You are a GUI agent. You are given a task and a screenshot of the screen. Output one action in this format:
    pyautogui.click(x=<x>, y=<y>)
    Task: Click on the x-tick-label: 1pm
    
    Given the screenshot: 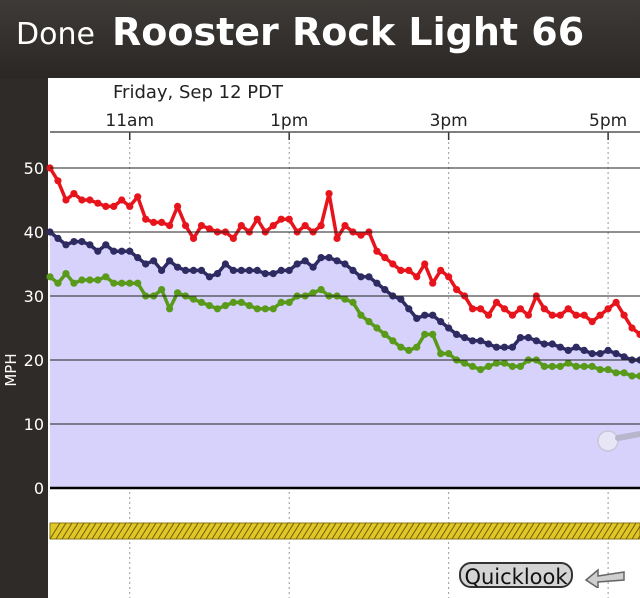 What is the action you would take?
    pyautogui.click(x=289, y=121)
    